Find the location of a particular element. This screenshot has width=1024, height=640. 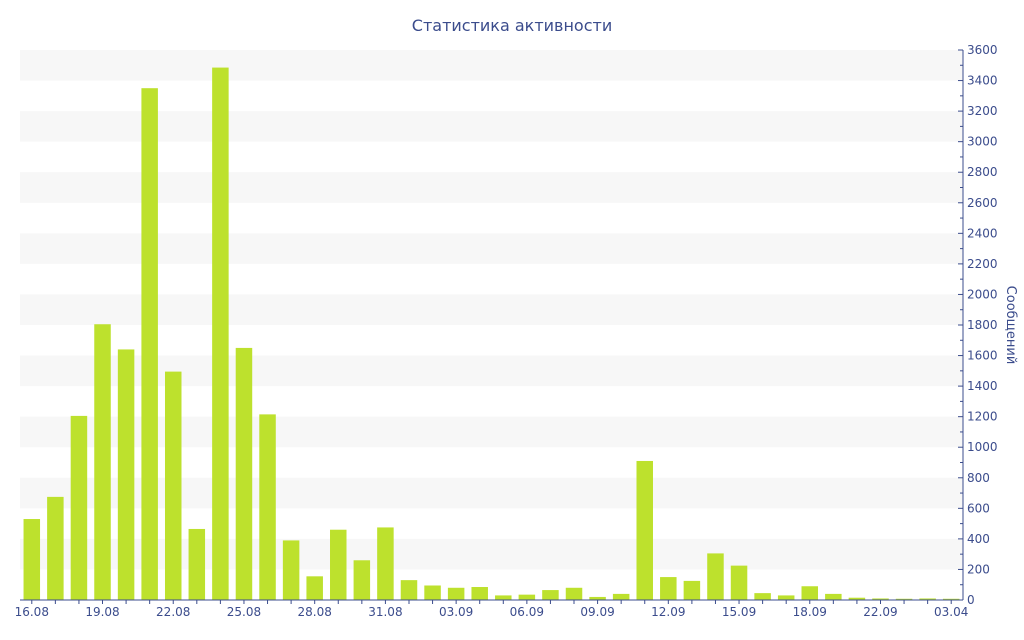

x-tick-label: 12.09 is located at coordinates (668, 612).